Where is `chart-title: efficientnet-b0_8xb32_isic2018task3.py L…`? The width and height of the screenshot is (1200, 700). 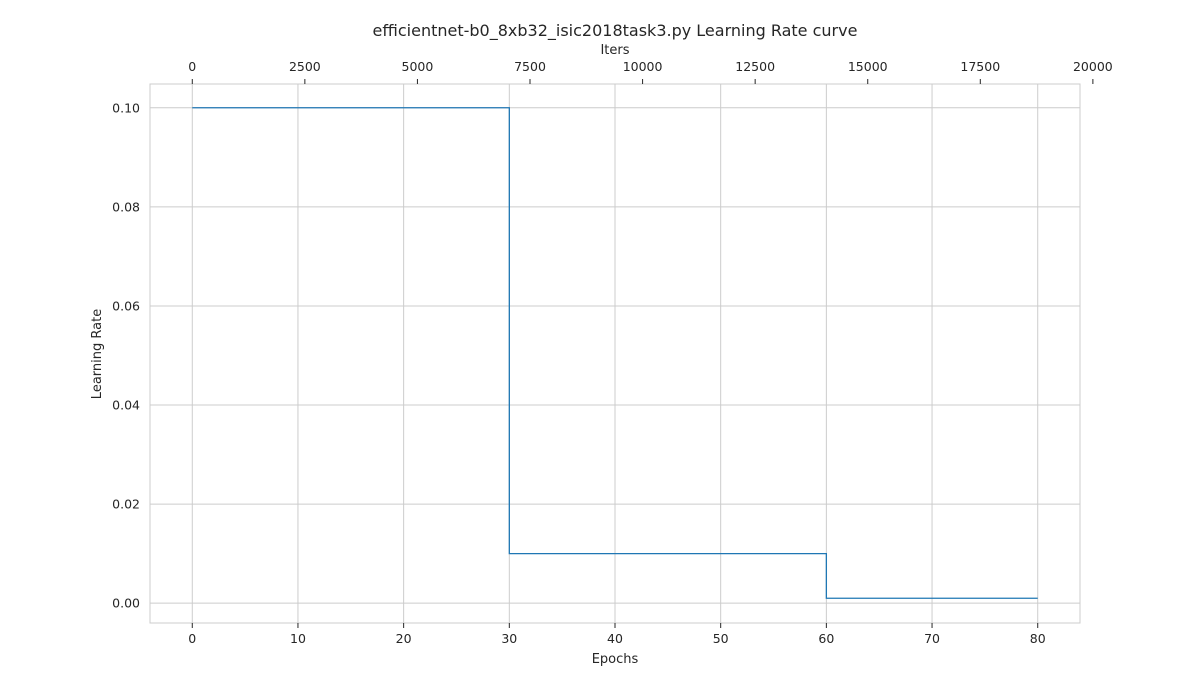 chart-title: efficientnet-b0_8xb32_isic2018task3.py L… is located at coordinates (615, 31).